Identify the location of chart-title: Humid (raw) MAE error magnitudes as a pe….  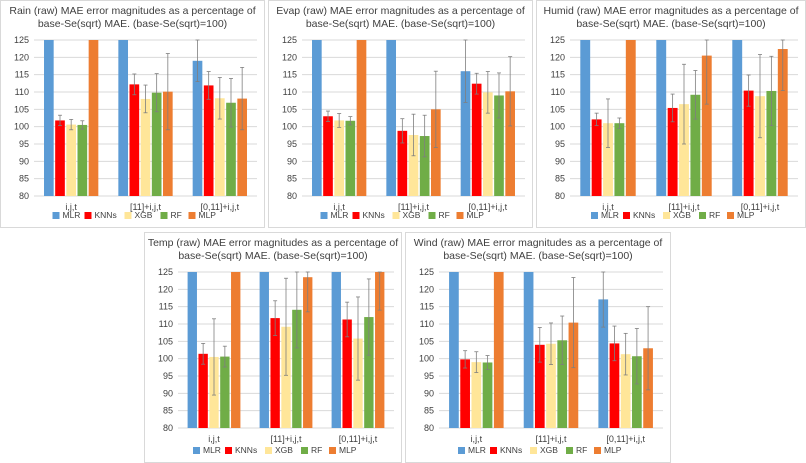
(670, 11).